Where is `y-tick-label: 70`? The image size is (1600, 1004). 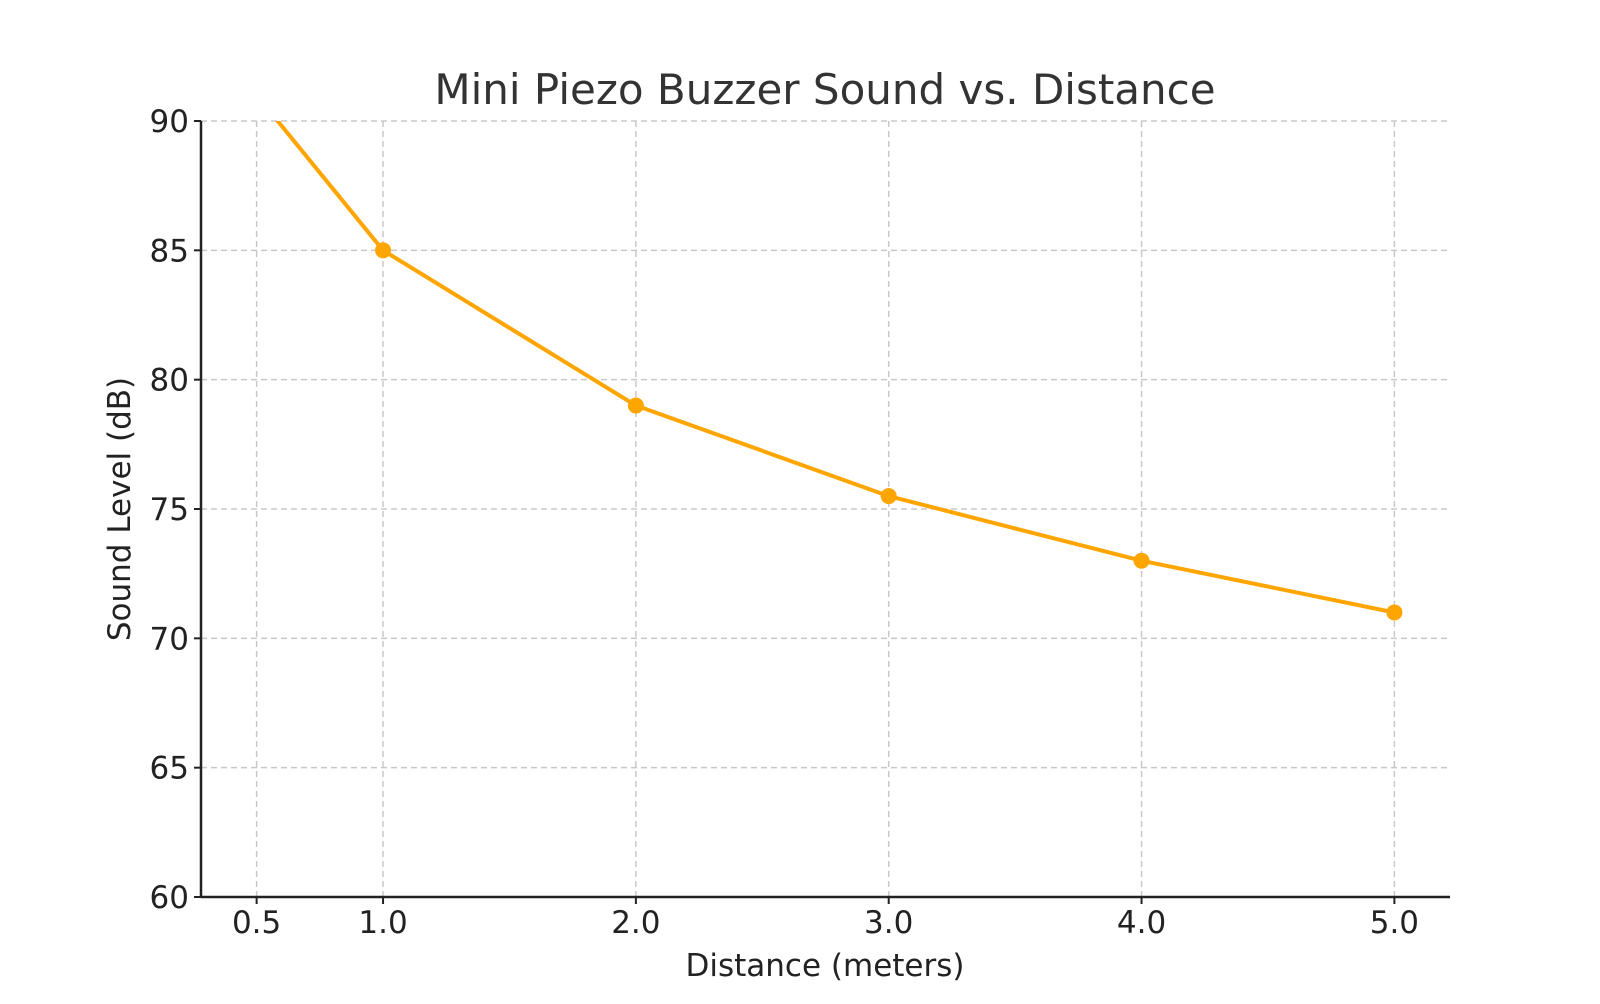 y-tick-label: 70 is located at coordinates (169, 639).